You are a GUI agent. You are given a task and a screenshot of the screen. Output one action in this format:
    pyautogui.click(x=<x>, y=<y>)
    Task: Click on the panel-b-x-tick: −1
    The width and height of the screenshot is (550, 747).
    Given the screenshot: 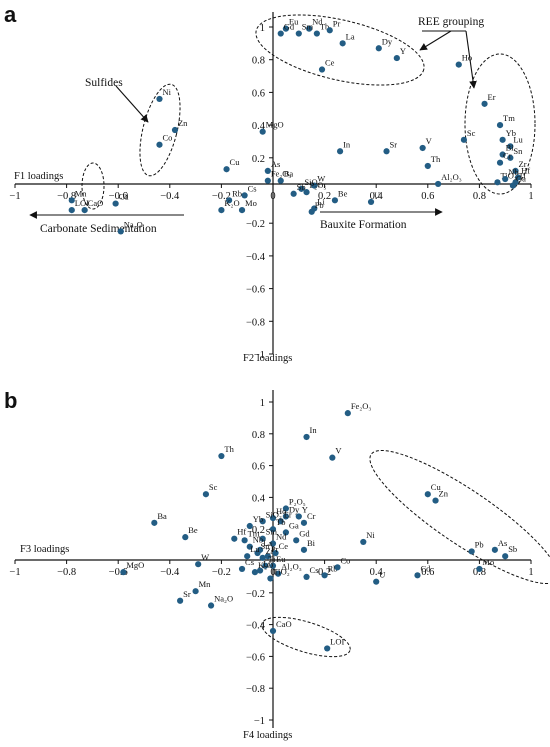 What is the action you would take?
    pyautogui.click(x=15, y=569)
    